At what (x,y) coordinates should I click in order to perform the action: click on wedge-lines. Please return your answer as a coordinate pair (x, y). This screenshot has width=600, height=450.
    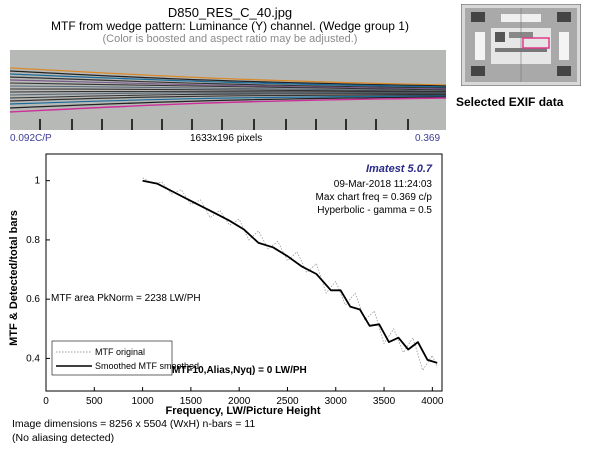
    Looking at the image, I should click on (228, 90).